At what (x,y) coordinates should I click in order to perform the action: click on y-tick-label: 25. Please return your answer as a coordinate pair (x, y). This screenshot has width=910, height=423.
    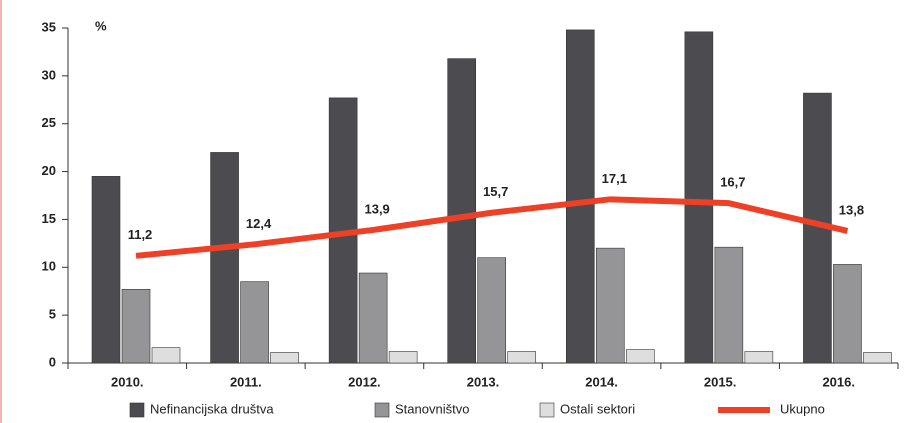
    Looking at the image, I should click on (49, 122).